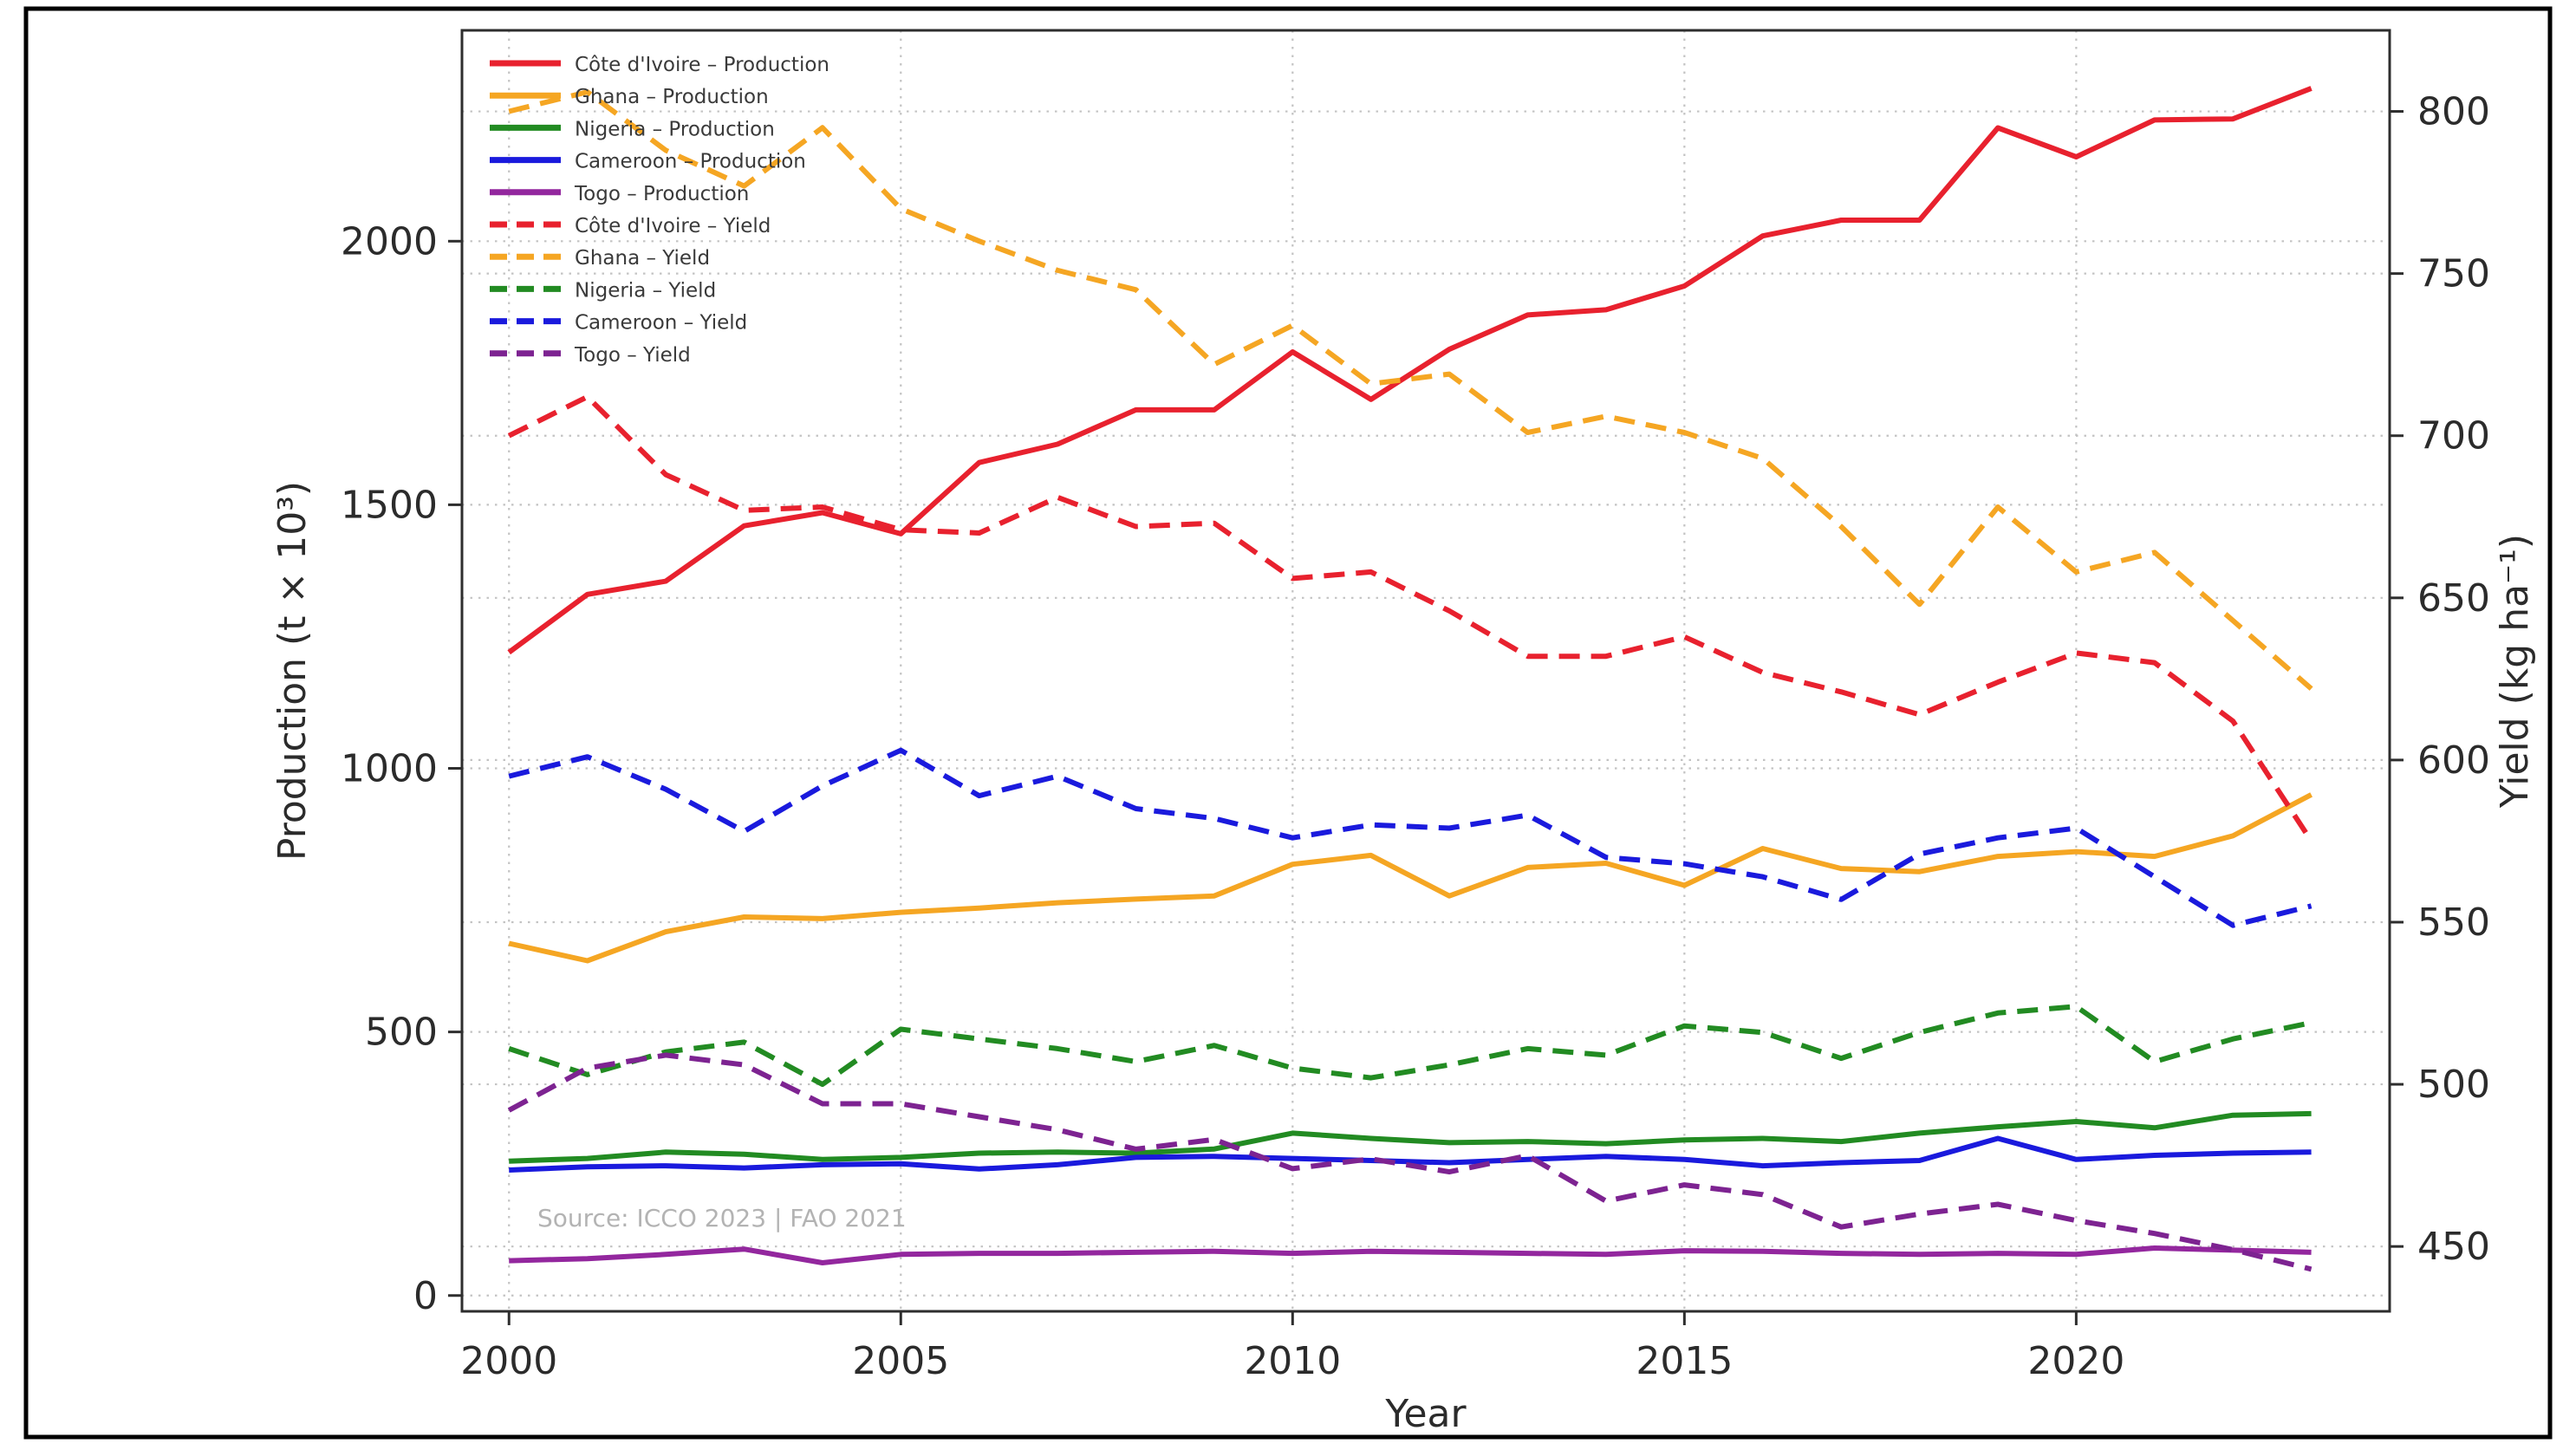  I want to click on series-line-nigeria-production, so click(1410, 1137).